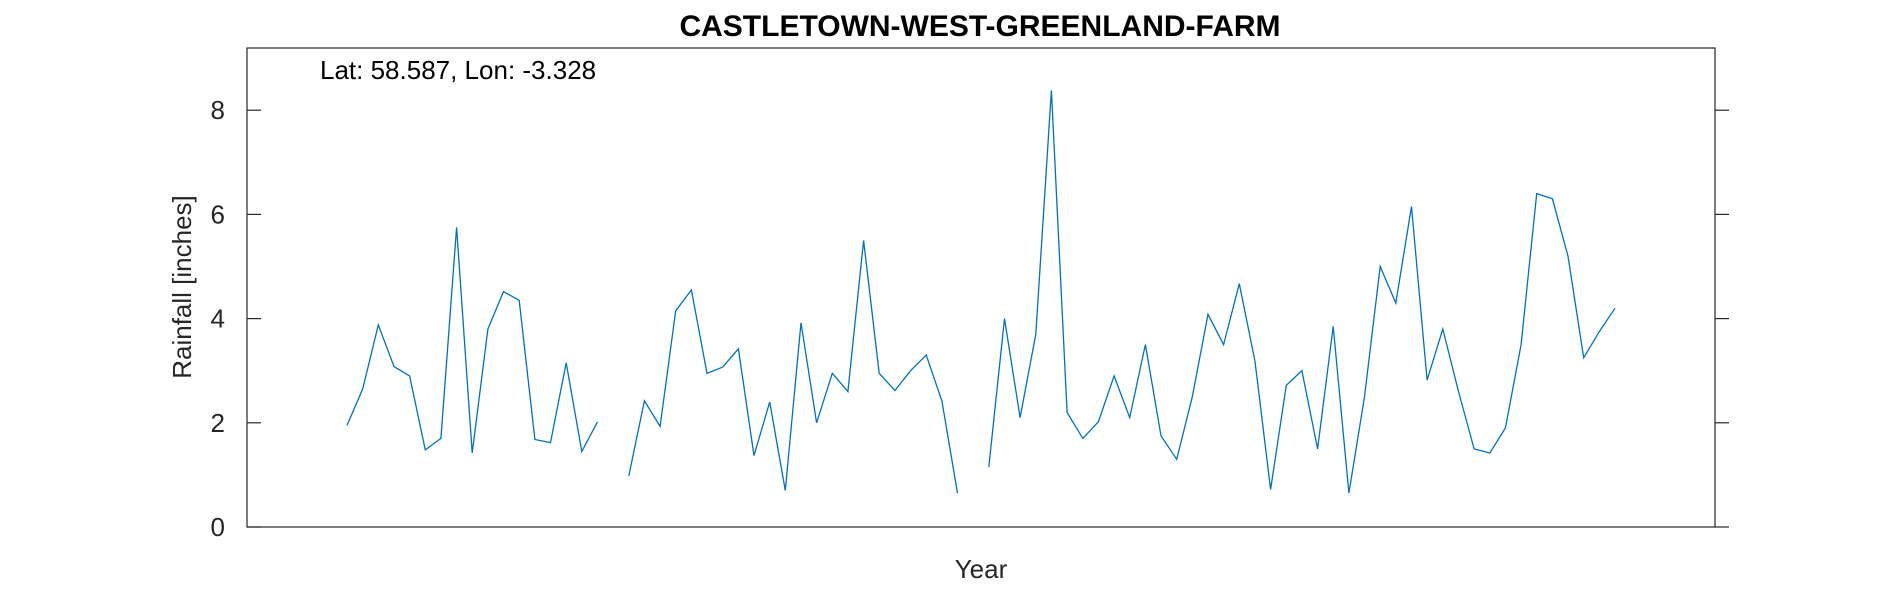 This screenshot has width=1890, height=596. What do you see at coordinates (182, 287) in the screenshot?
I see `y-axis-label: Rainfall [inches]` at bounding box center [182, 287].